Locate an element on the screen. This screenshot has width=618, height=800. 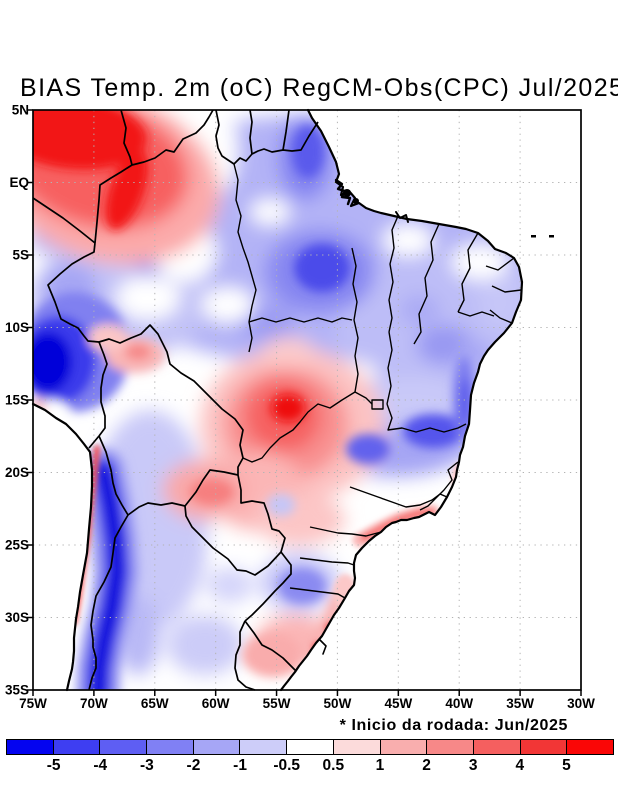
colorbar is located at coordinates (310, 747).